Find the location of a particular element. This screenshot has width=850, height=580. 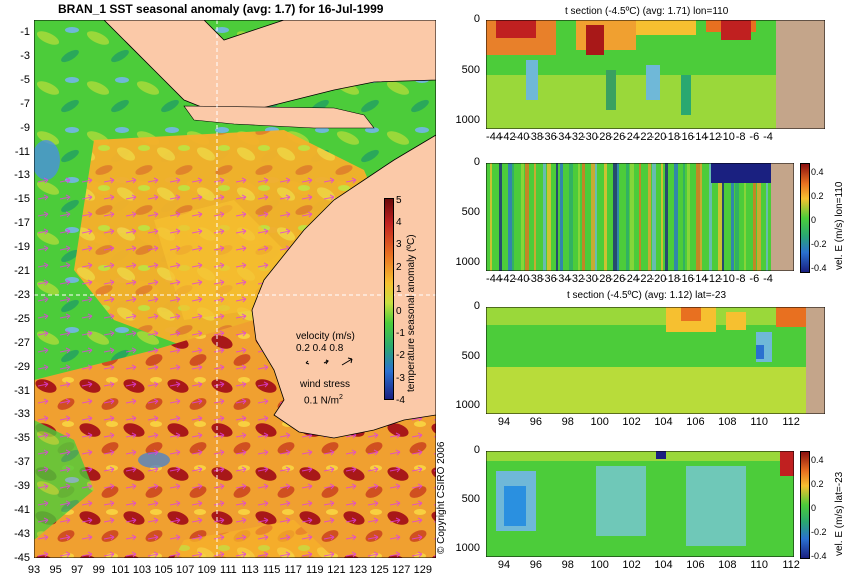

lon-tick-label: 105 is located at coordinates (163, 570).